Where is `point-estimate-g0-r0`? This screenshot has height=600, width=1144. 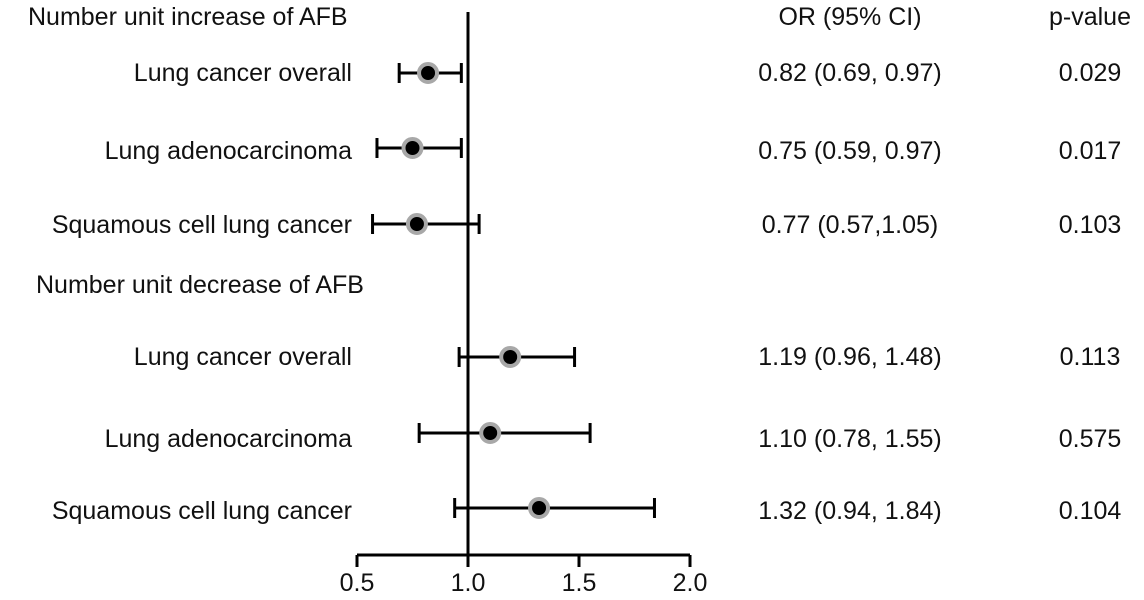
point-estimate-g0-r0 is located at coordinates (428, 73).